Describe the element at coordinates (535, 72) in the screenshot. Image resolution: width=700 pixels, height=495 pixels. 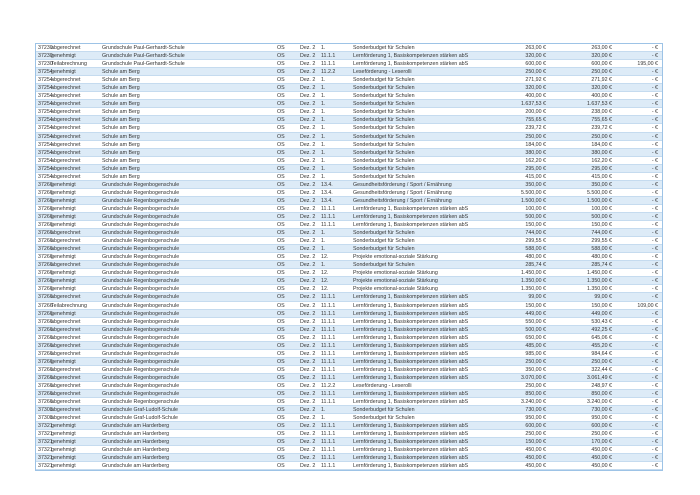
I see `cell-amount-approved: 250,00 €` at that location.